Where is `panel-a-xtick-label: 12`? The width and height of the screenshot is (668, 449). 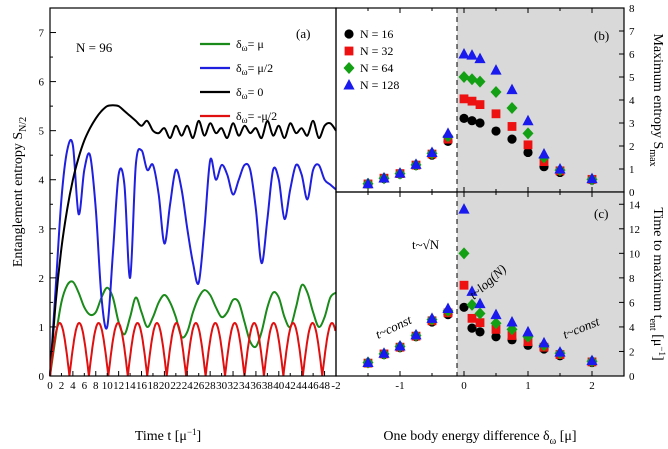
panel-a-xtick-label: 12 is located at coordinates (118, 386).